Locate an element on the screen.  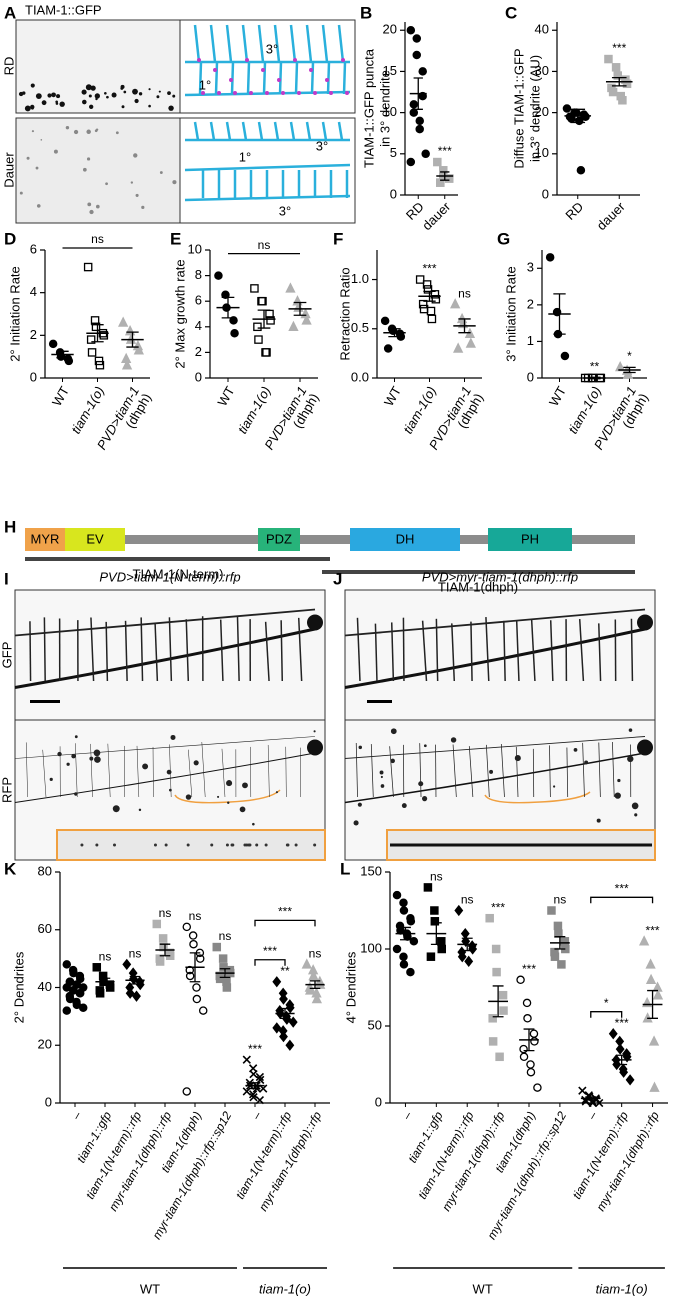
y-tick-label: 3 is located at coordinates (530, 267).